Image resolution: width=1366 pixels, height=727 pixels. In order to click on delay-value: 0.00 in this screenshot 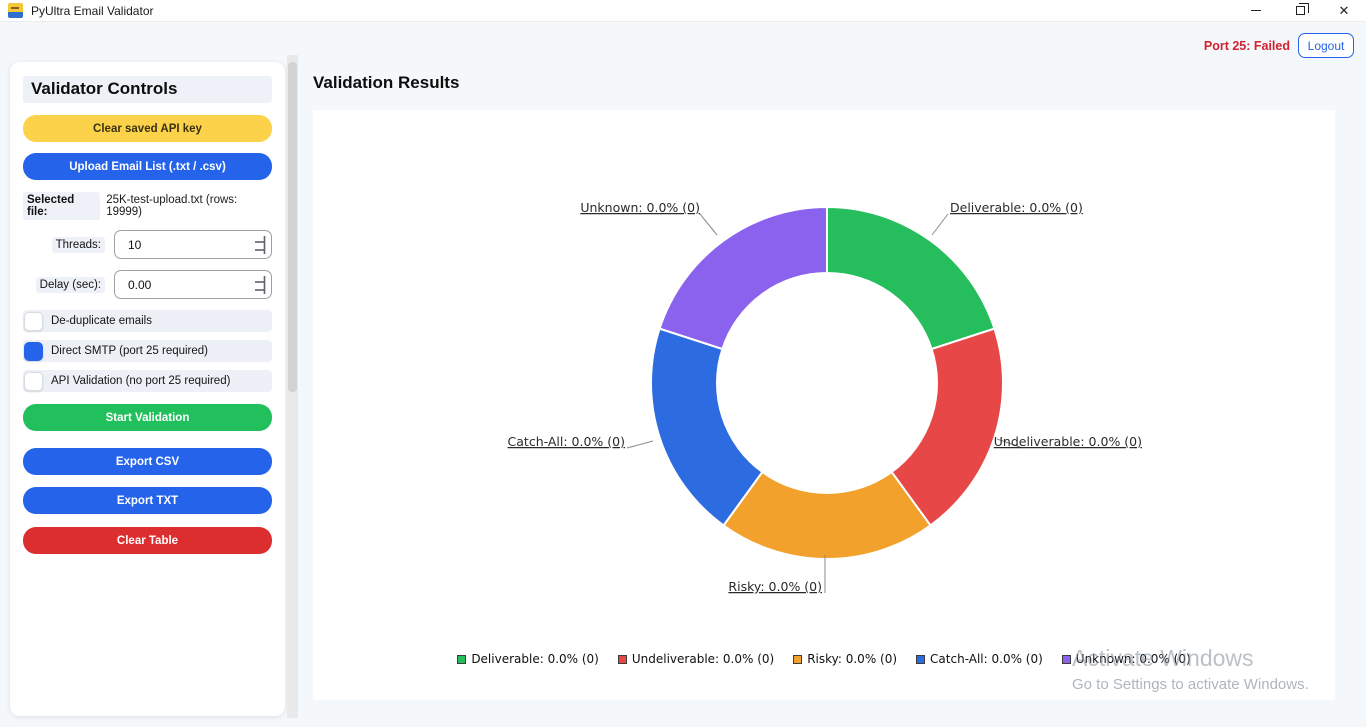, I will do `click(140, 284)`.